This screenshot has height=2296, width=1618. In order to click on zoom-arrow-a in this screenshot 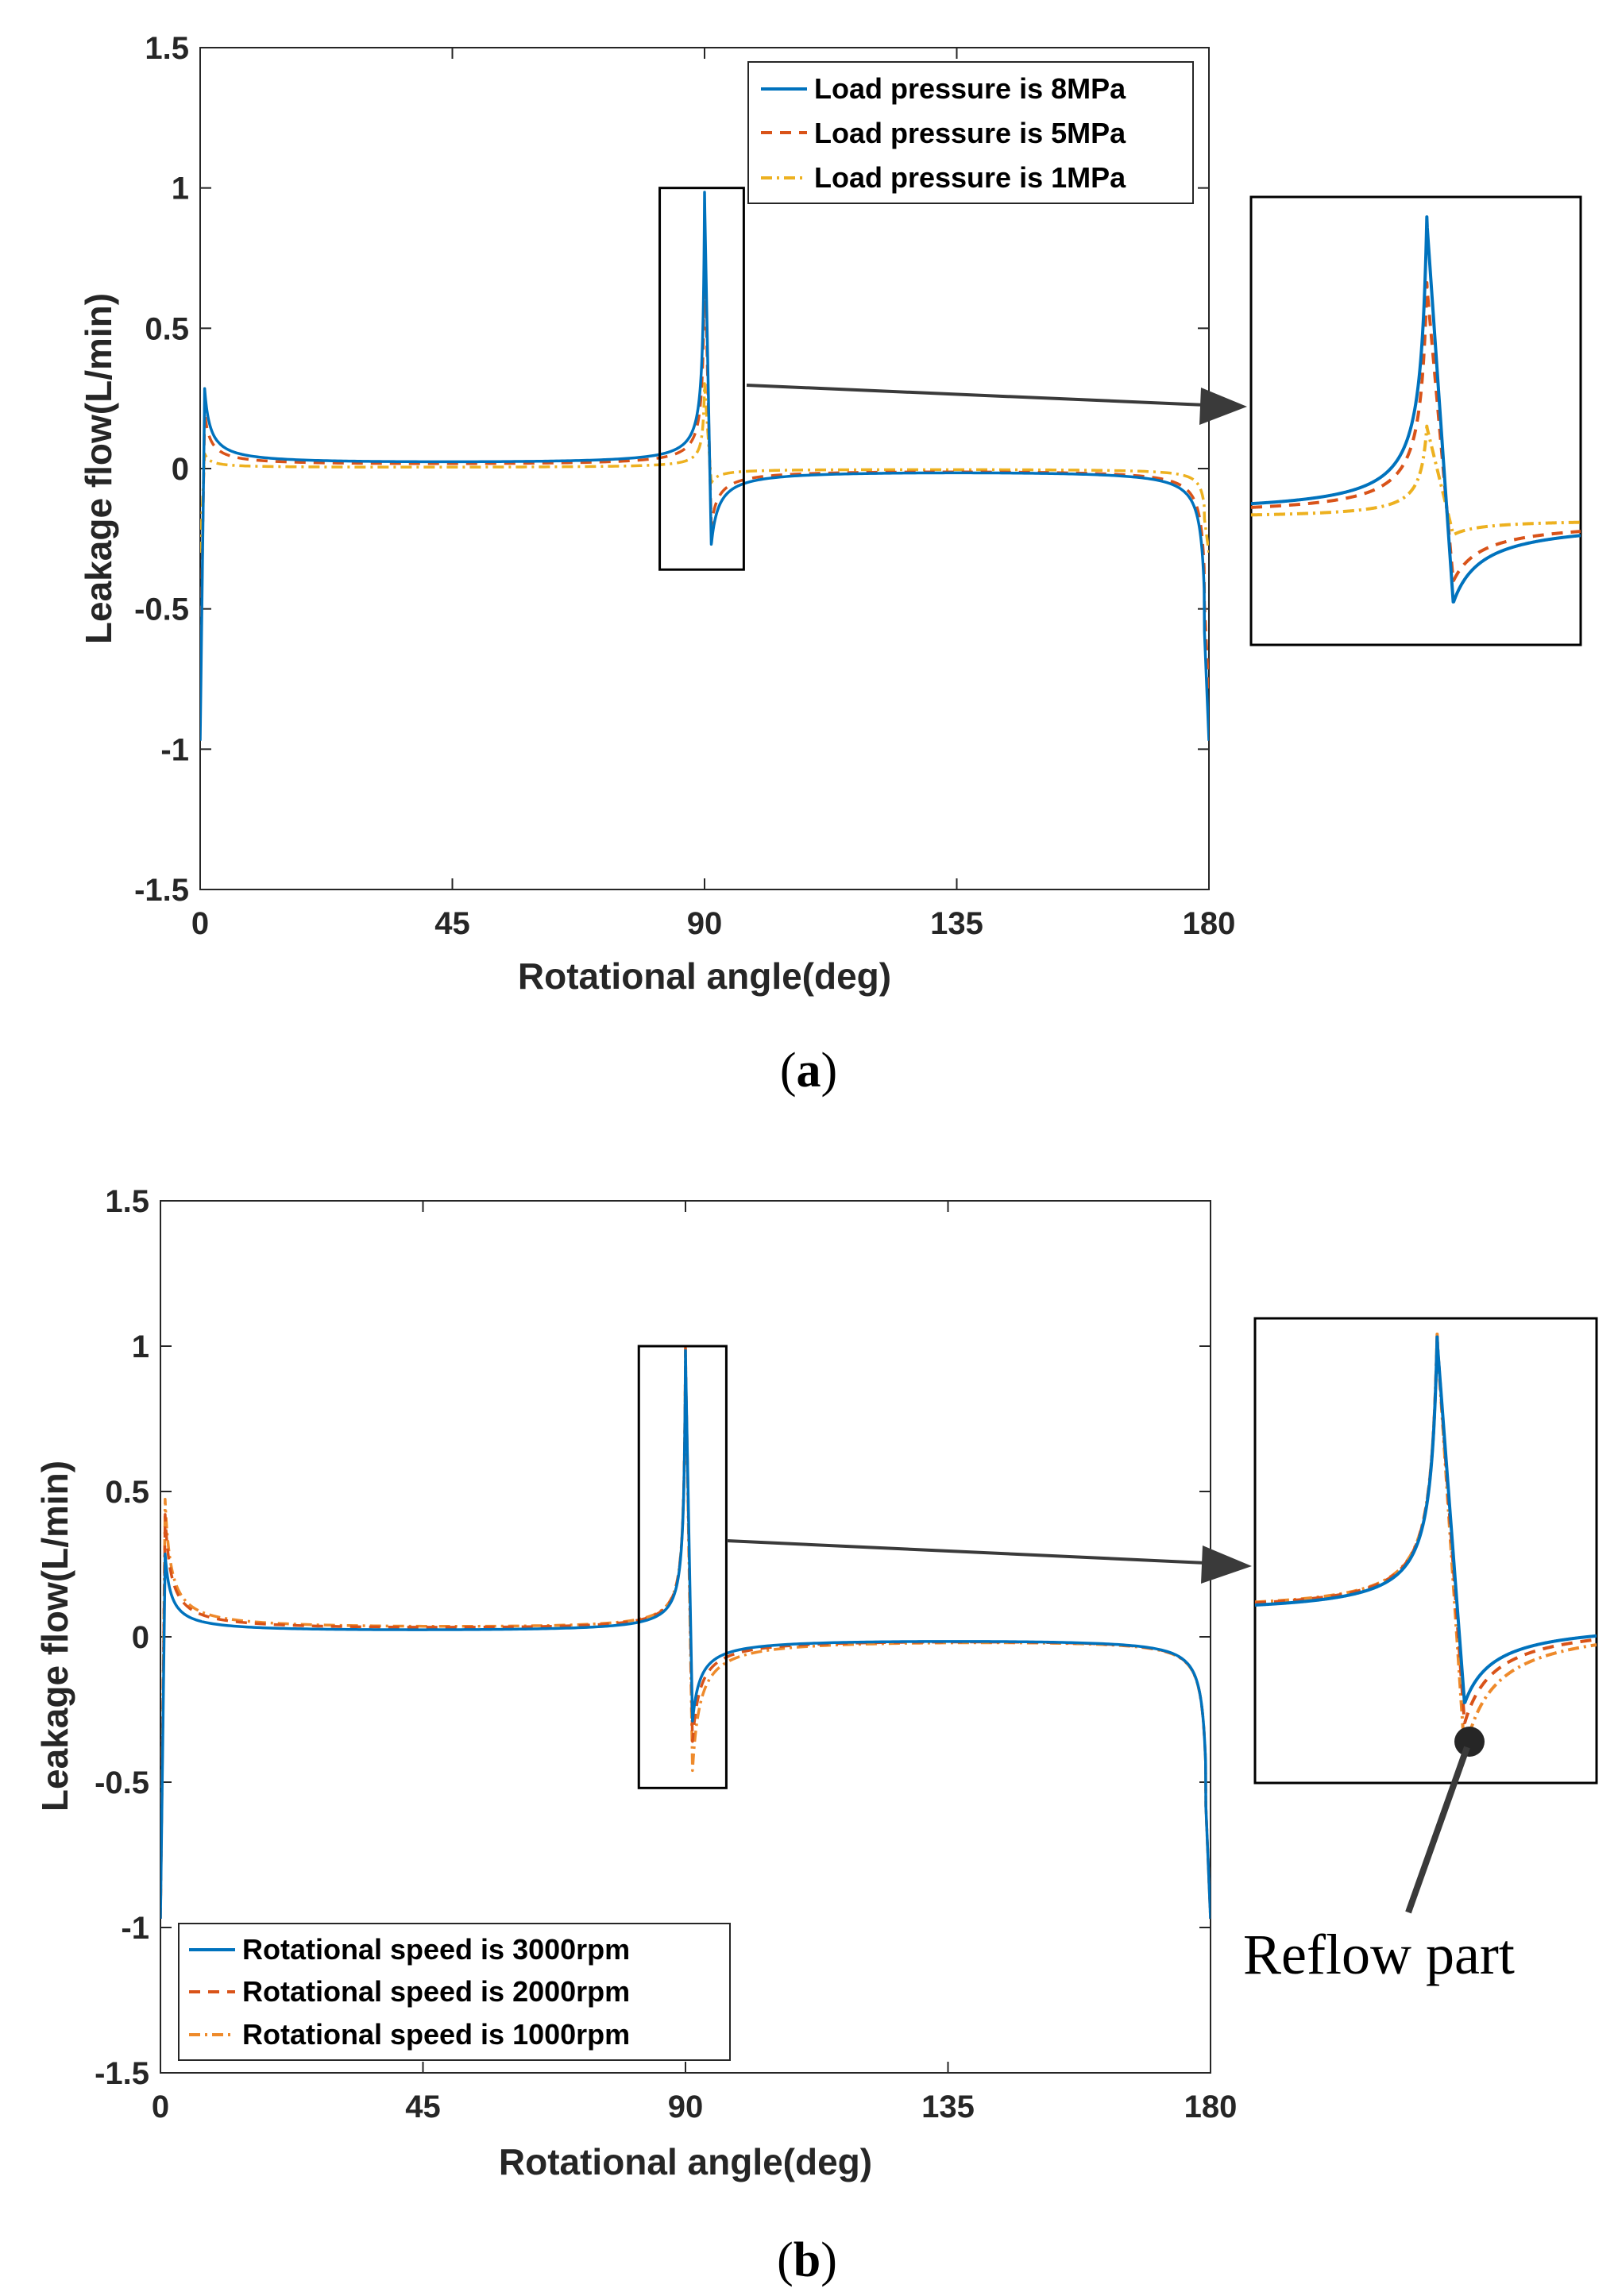, I will do `click(976, 395)`.